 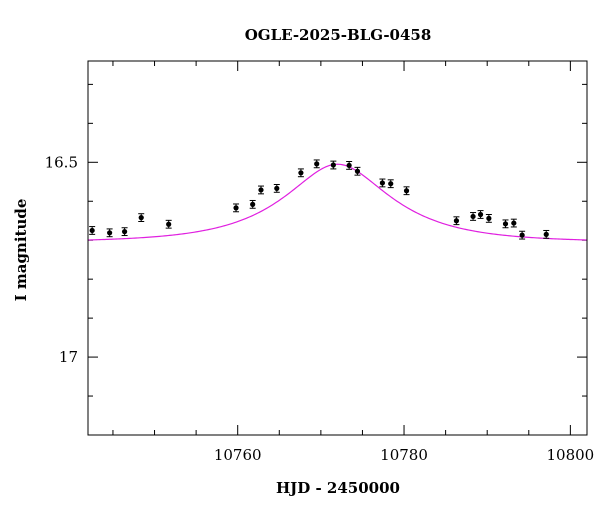 I want to click on x-tick-label: 10760, so click(x=238, y=455).